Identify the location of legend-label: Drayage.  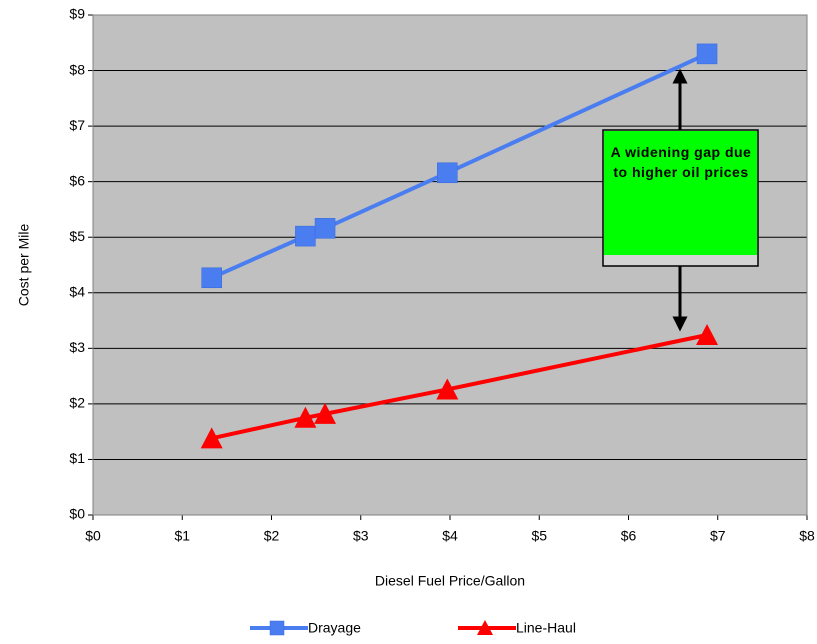
(334, 628).